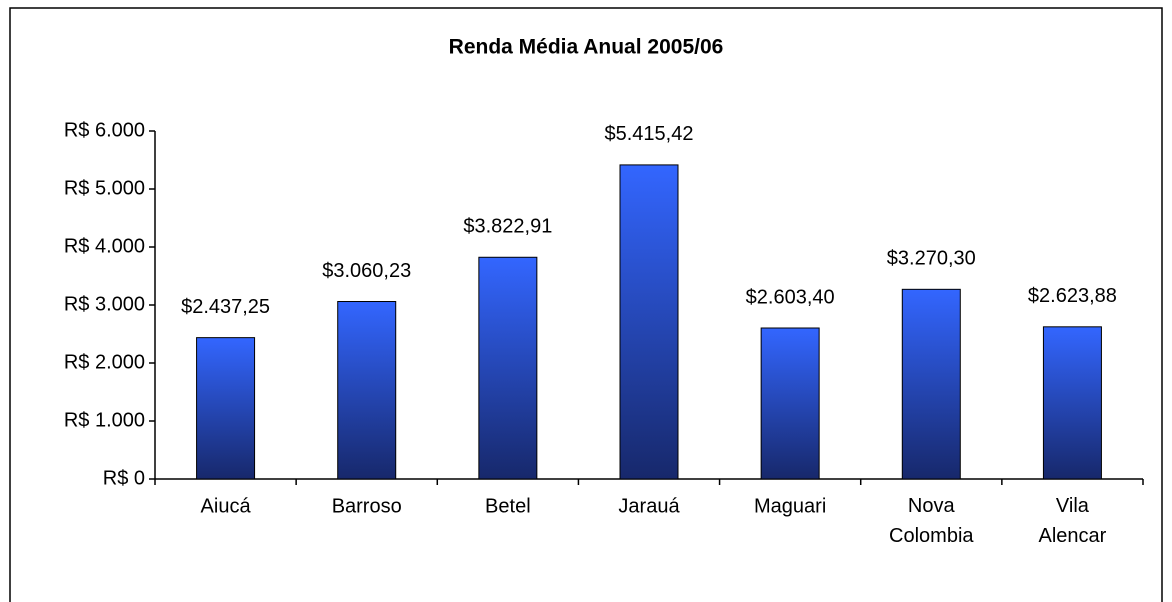  I want to click on y-tick-label: R$ 2.000, so click(104, 362).